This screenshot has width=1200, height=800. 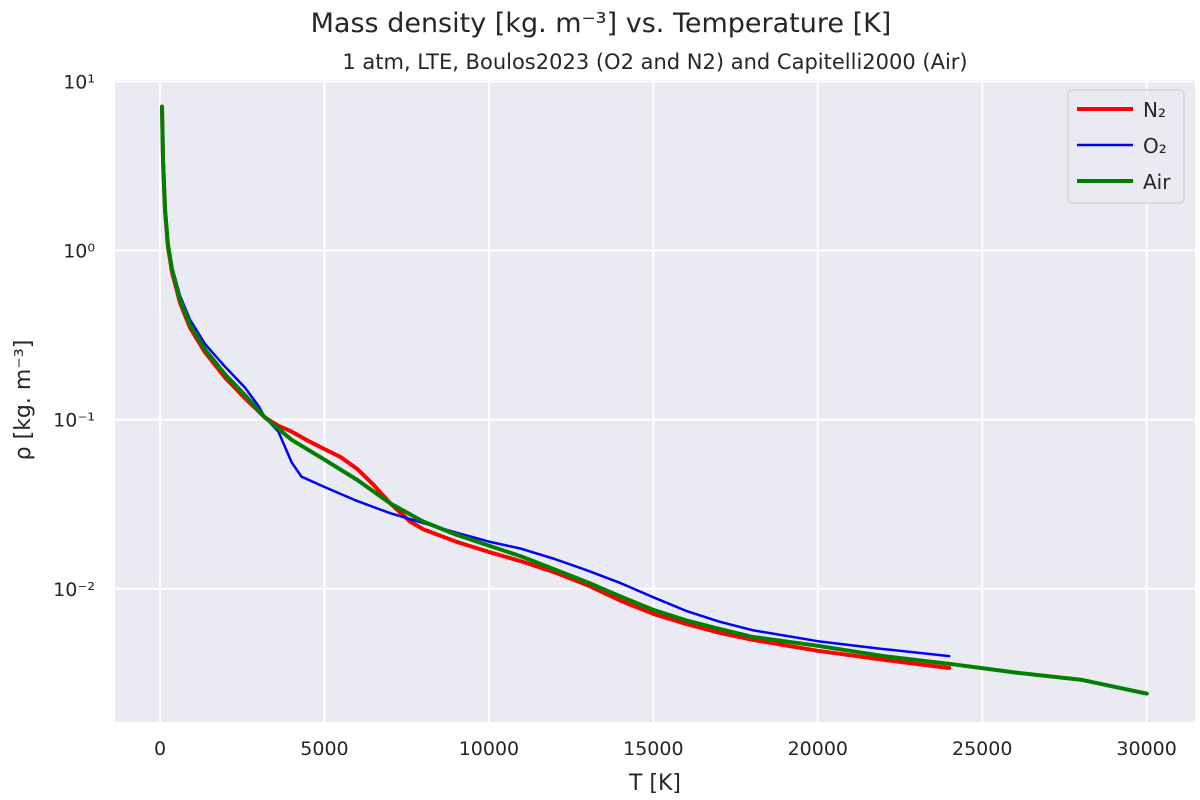 What do you see at coordinates (79, 252) in the screenshot?
I see `y-tick-label: 10⁰` at bounding box center [79, 252].